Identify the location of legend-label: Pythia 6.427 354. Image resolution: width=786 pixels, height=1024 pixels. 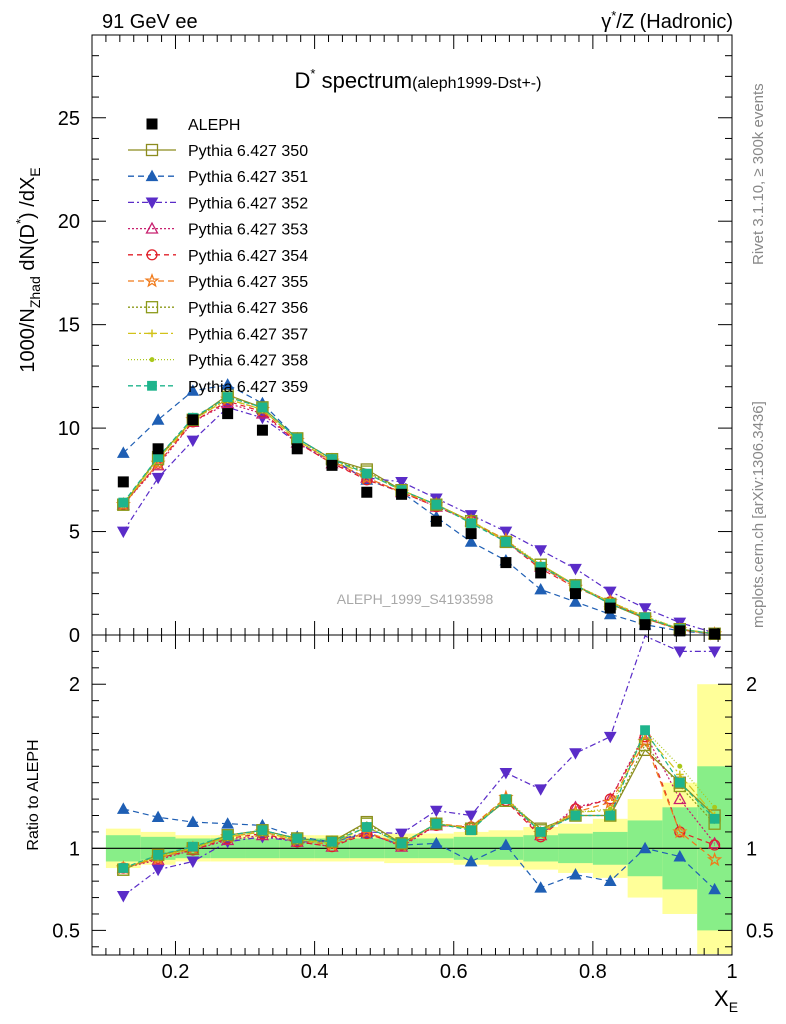
(248, 256).